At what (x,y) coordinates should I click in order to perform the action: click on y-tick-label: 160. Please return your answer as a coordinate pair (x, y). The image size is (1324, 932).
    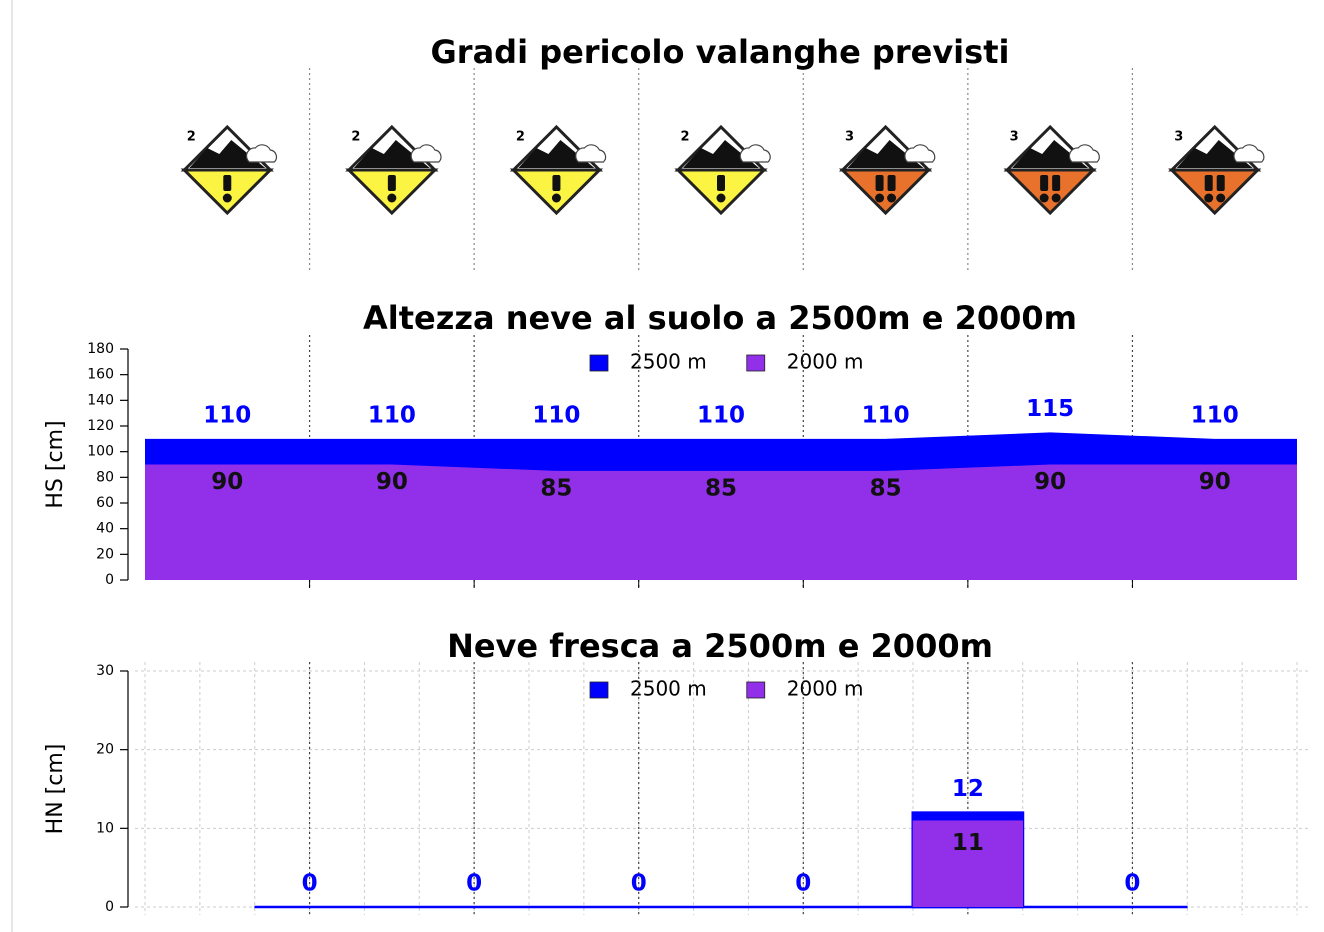
    Looking at the image, I should click on (100, 375).